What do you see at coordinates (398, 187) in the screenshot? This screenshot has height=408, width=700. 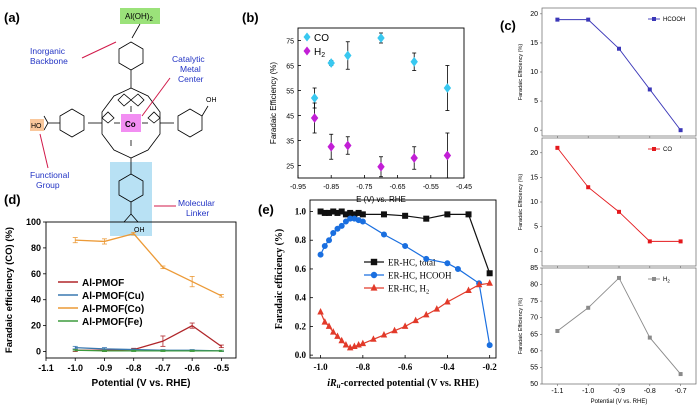 I see `x-tick-label: -0.65` at bounding box center [398, 187].